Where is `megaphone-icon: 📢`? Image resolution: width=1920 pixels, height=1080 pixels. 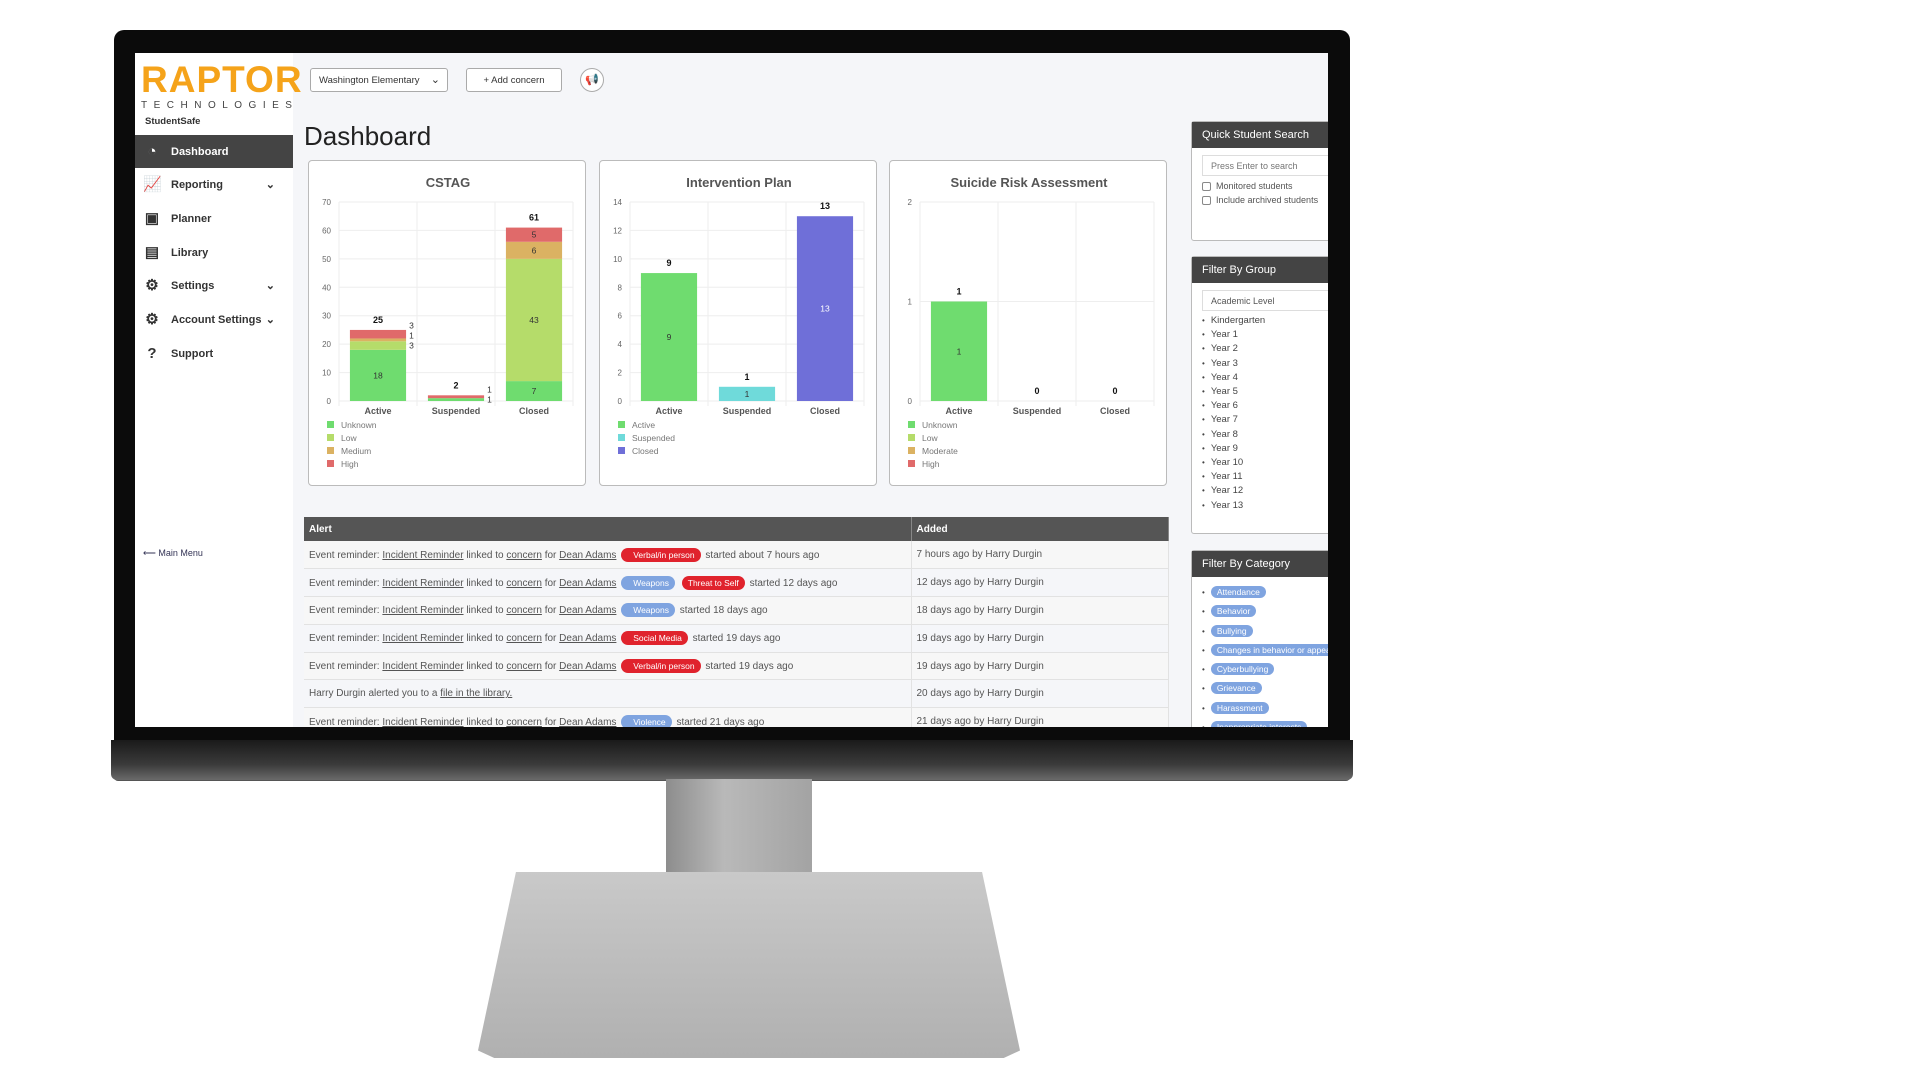 megaphone-icon: 📢 is located at coordinates (592, 80).